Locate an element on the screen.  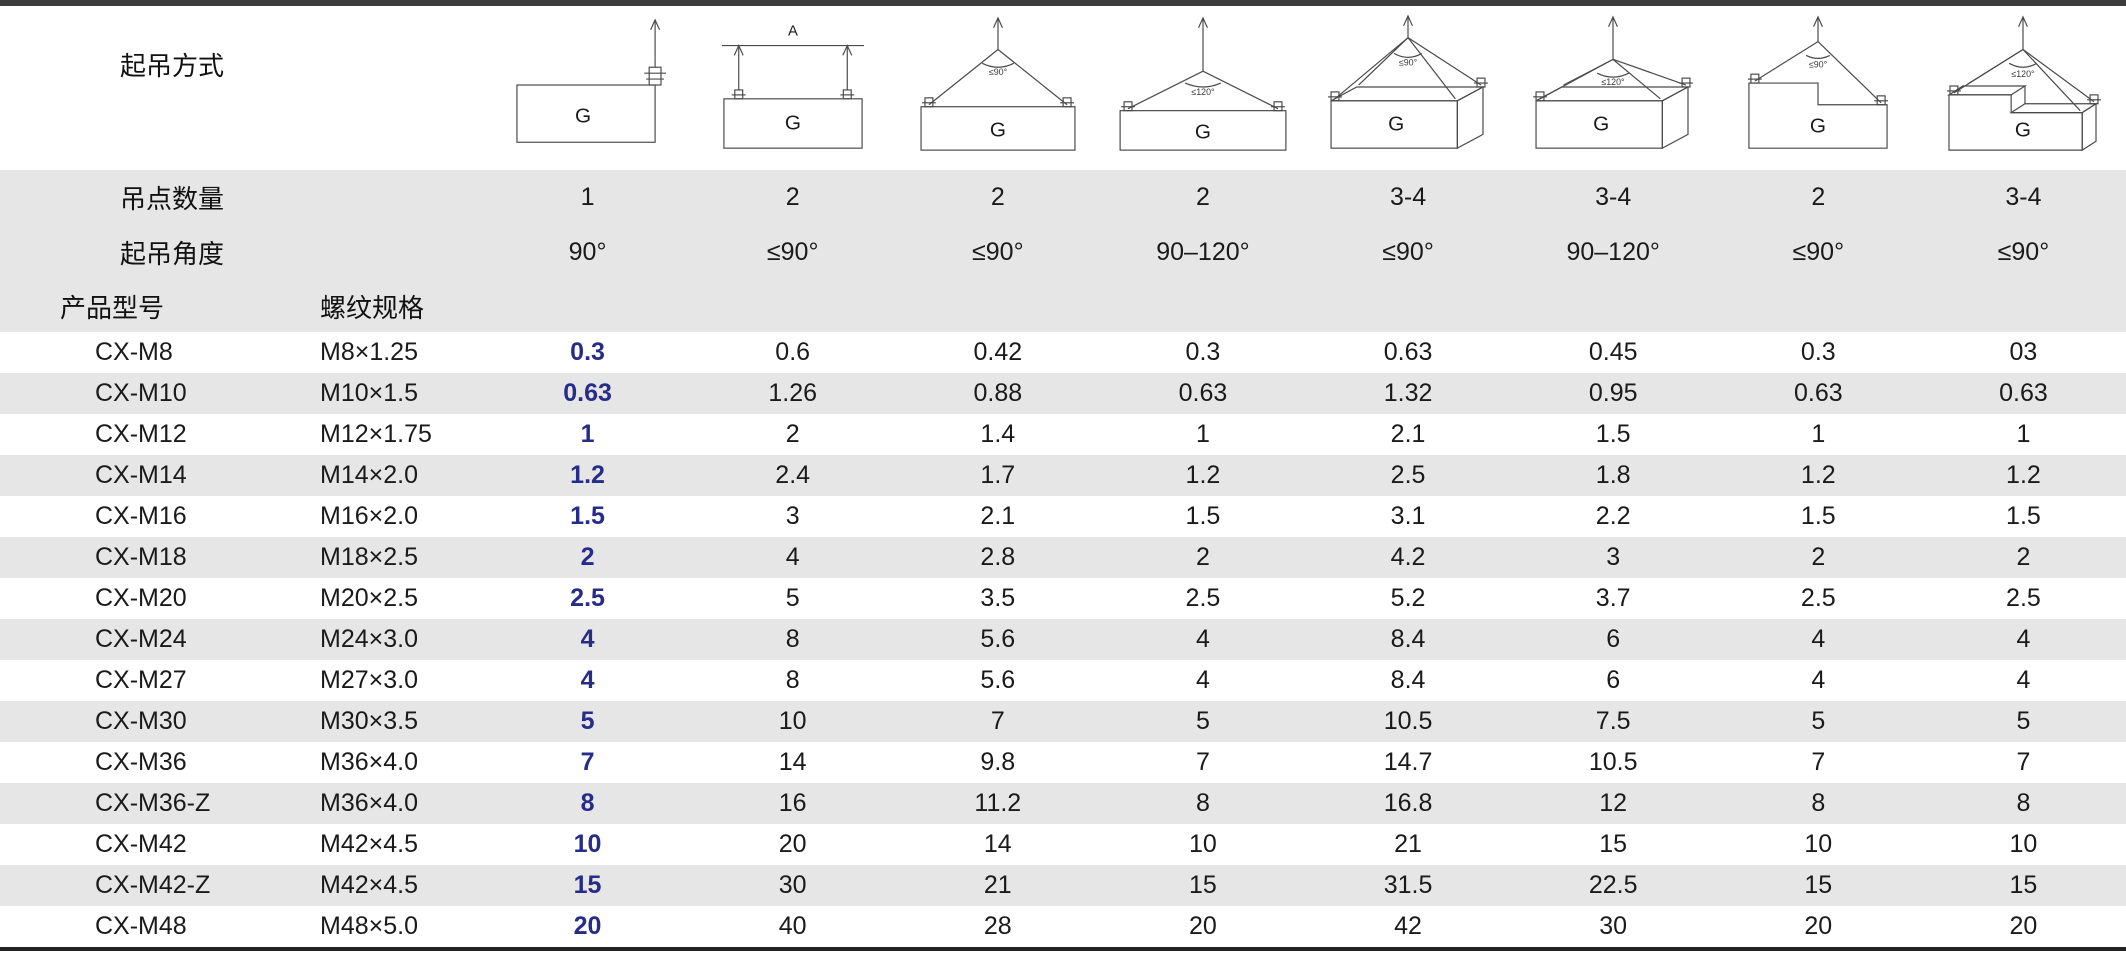
load-value-cell: 42 is located at coordinates (1408, 926).